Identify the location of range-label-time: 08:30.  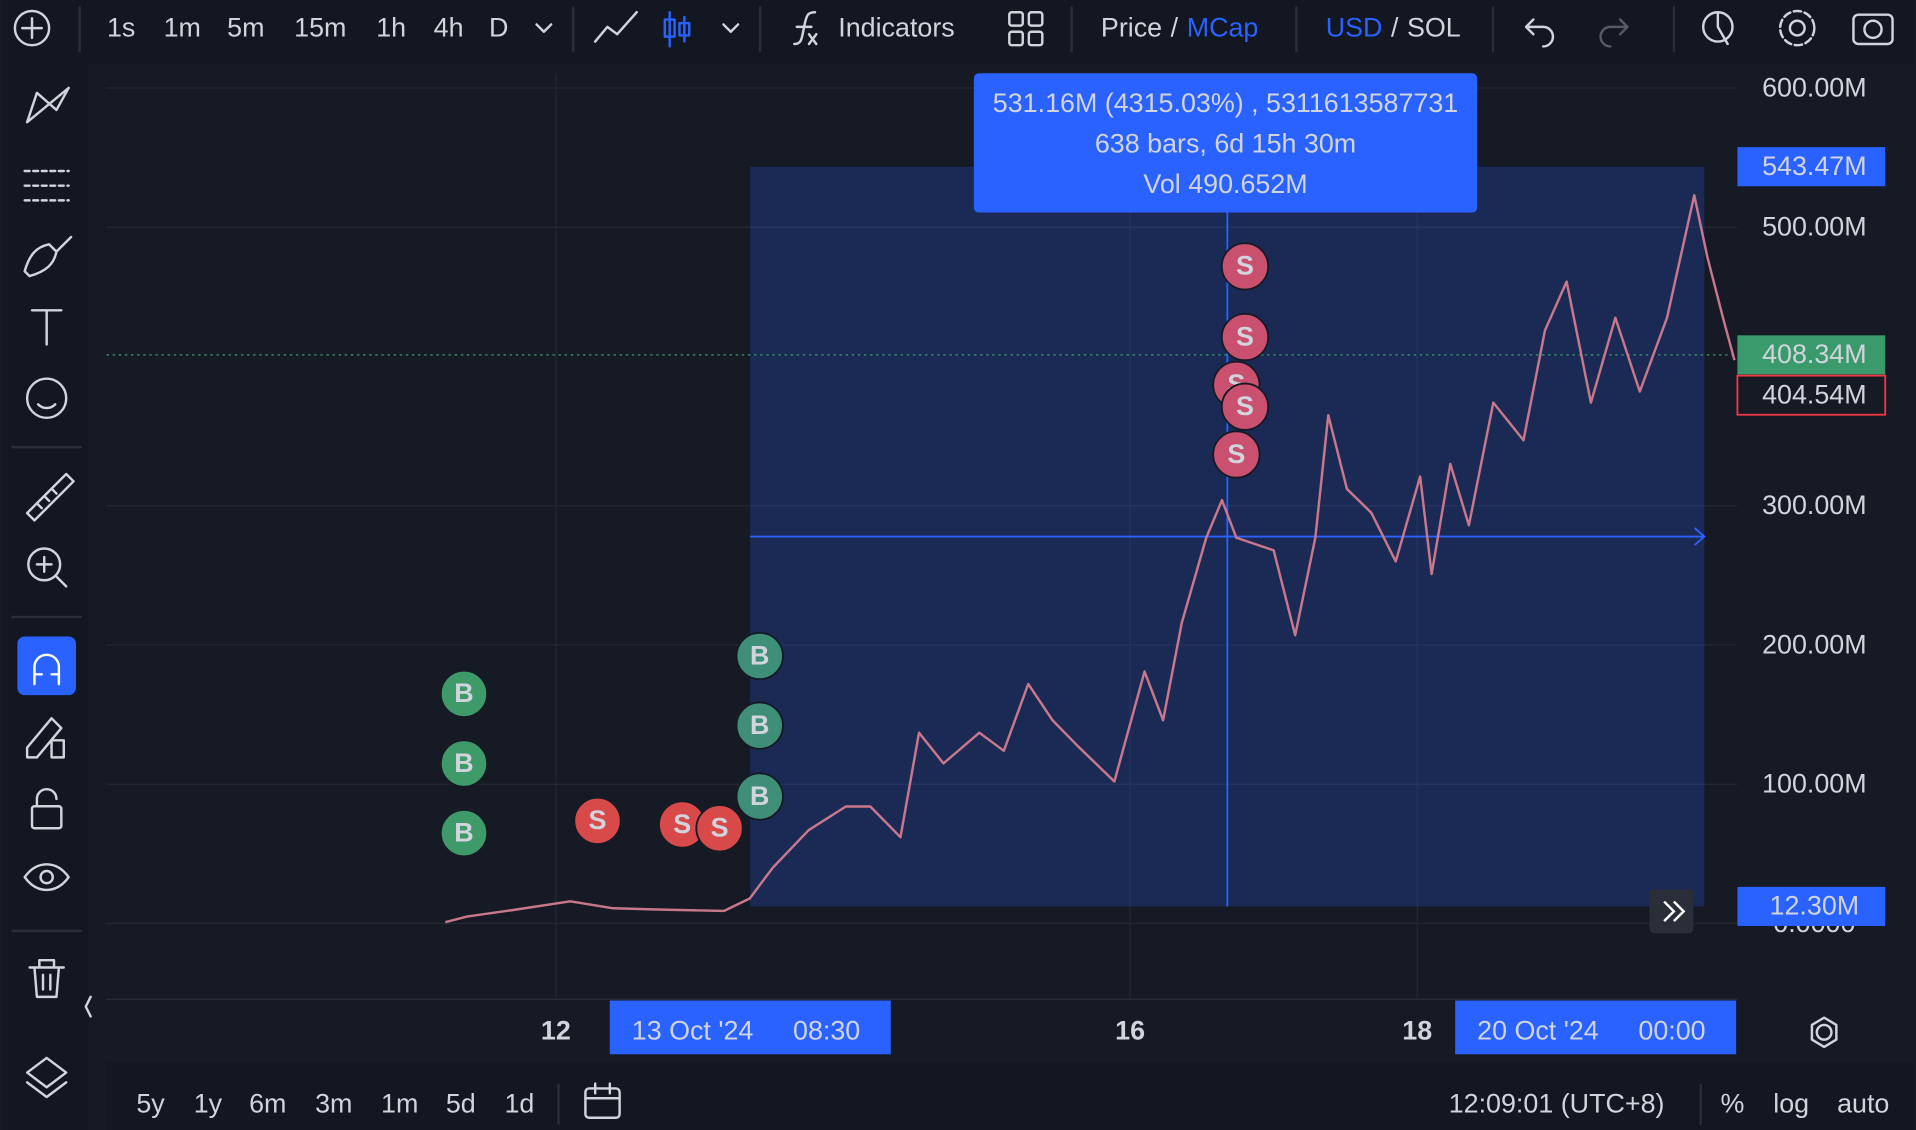
(826, 1030).